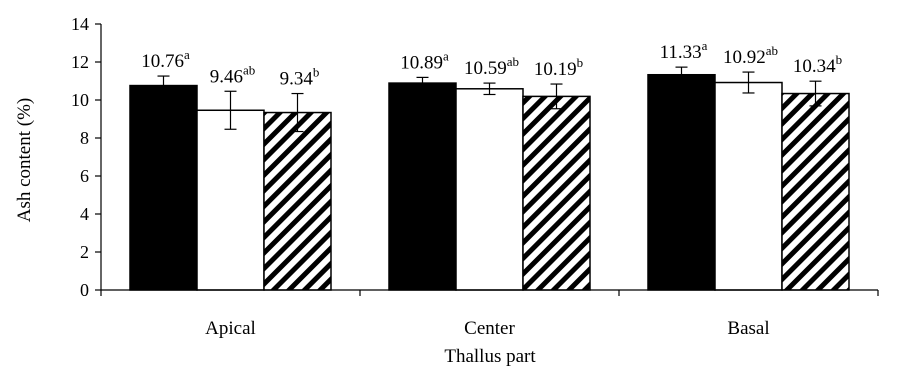  Describe the element at coordinates (490, 356) in the screenshot. I see `x-axis-title: Thallus part` at that location.